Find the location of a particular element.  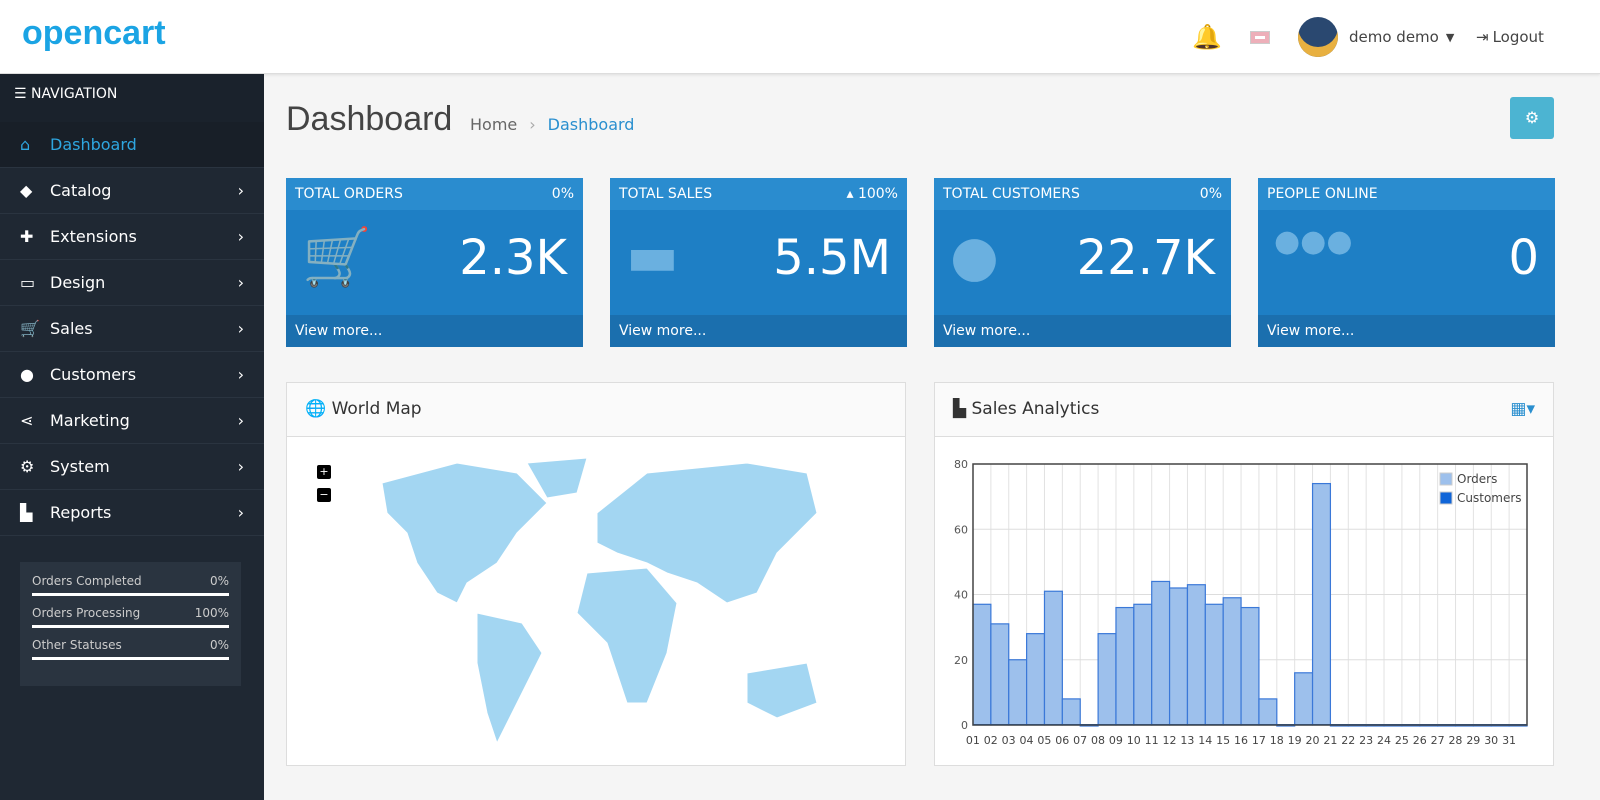

sidebar-item-design: ▭ Design › is located at coordinates (132, 283).